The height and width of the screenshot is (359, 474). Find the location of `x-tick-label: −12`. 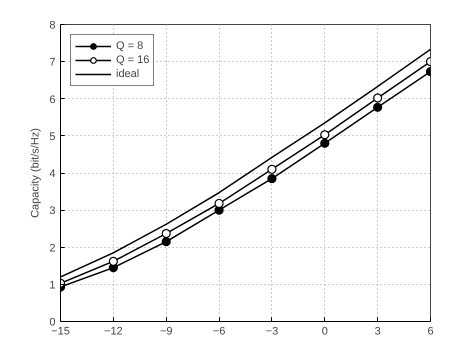

x-tick-label: −12 is located at coordinates (113, 332).